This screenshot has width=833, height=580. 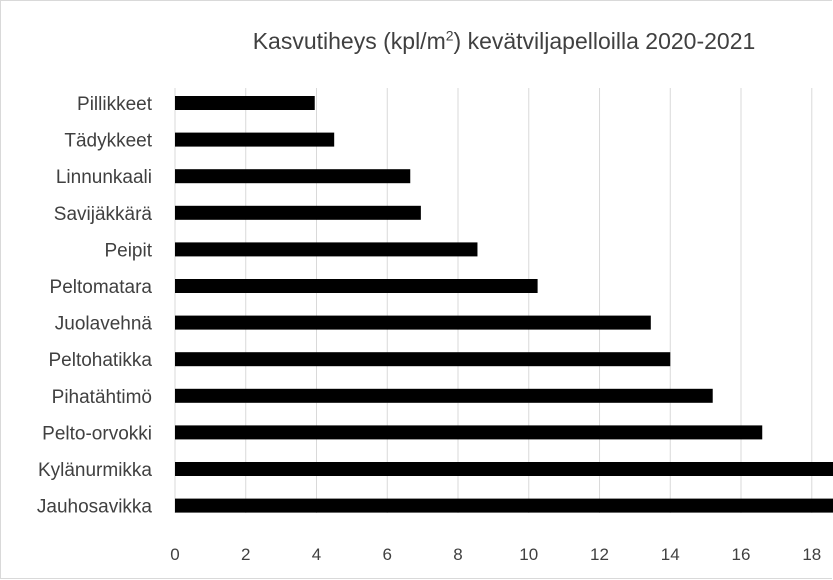 What do you see at coordinates (387, 554) in the screenshot?
I see `x-tick-label: 6` at bounding box center [387, 554].